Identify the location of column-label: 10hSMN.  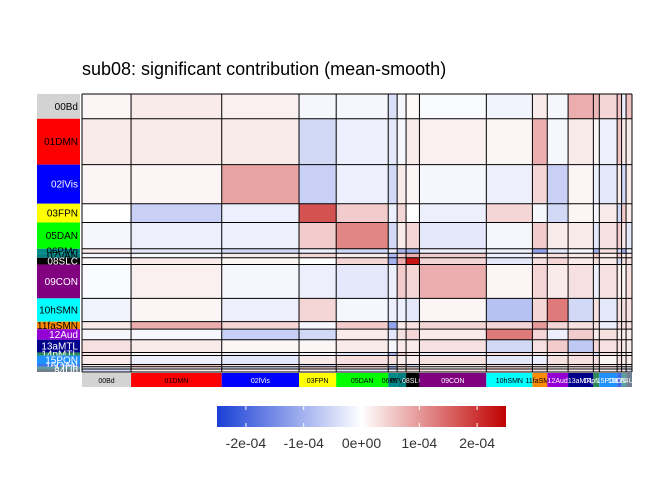
(509, 381).